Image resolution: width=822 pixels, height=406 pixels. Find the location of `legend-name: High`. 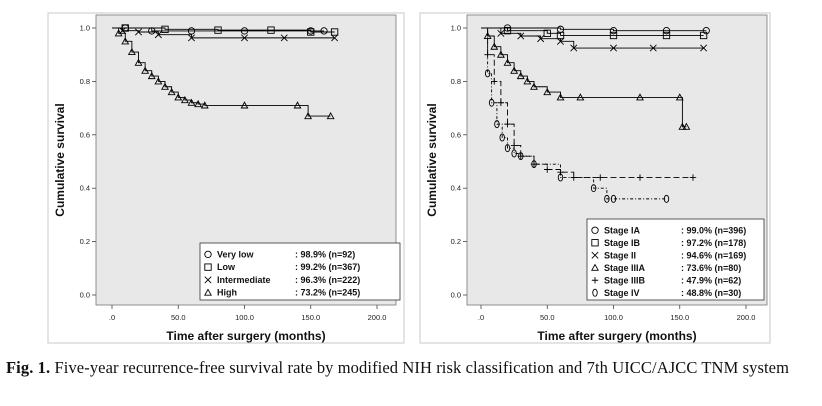

legend-name: High is located at coordinates (227, 293).